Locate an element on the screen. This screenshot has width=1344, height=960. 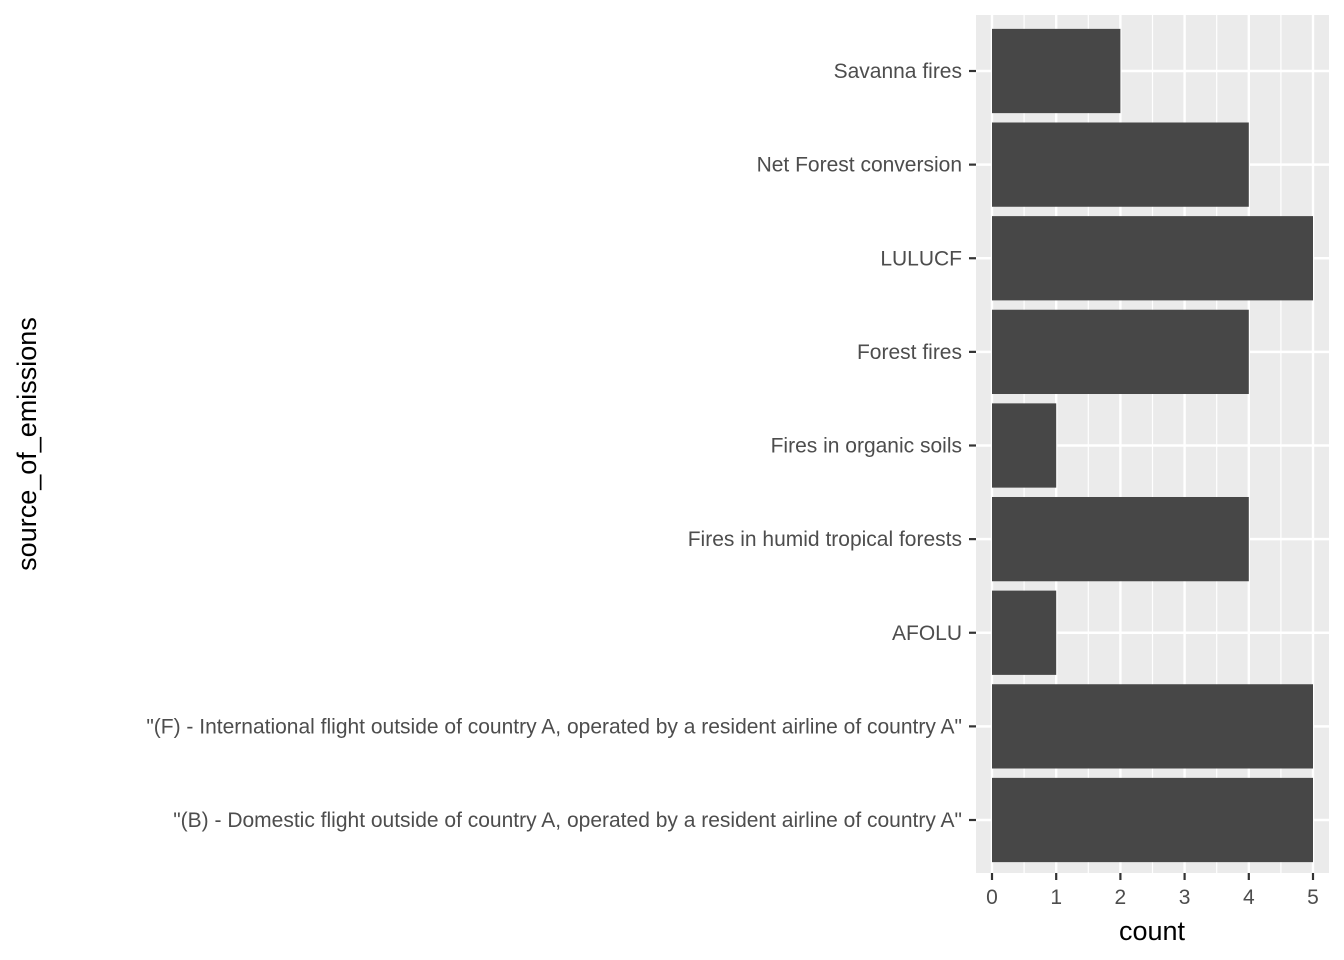
y-tick-label: LULUCF is located at coordinates (921, 258).